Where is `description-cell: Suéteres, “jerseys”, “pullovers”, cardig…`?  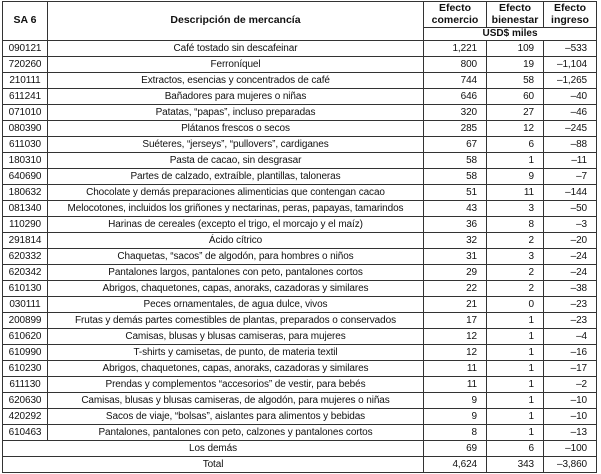 description-cell: Suéteres, “jerseys”, “pullovers”, cardig… is located at coordinates (235, 144).